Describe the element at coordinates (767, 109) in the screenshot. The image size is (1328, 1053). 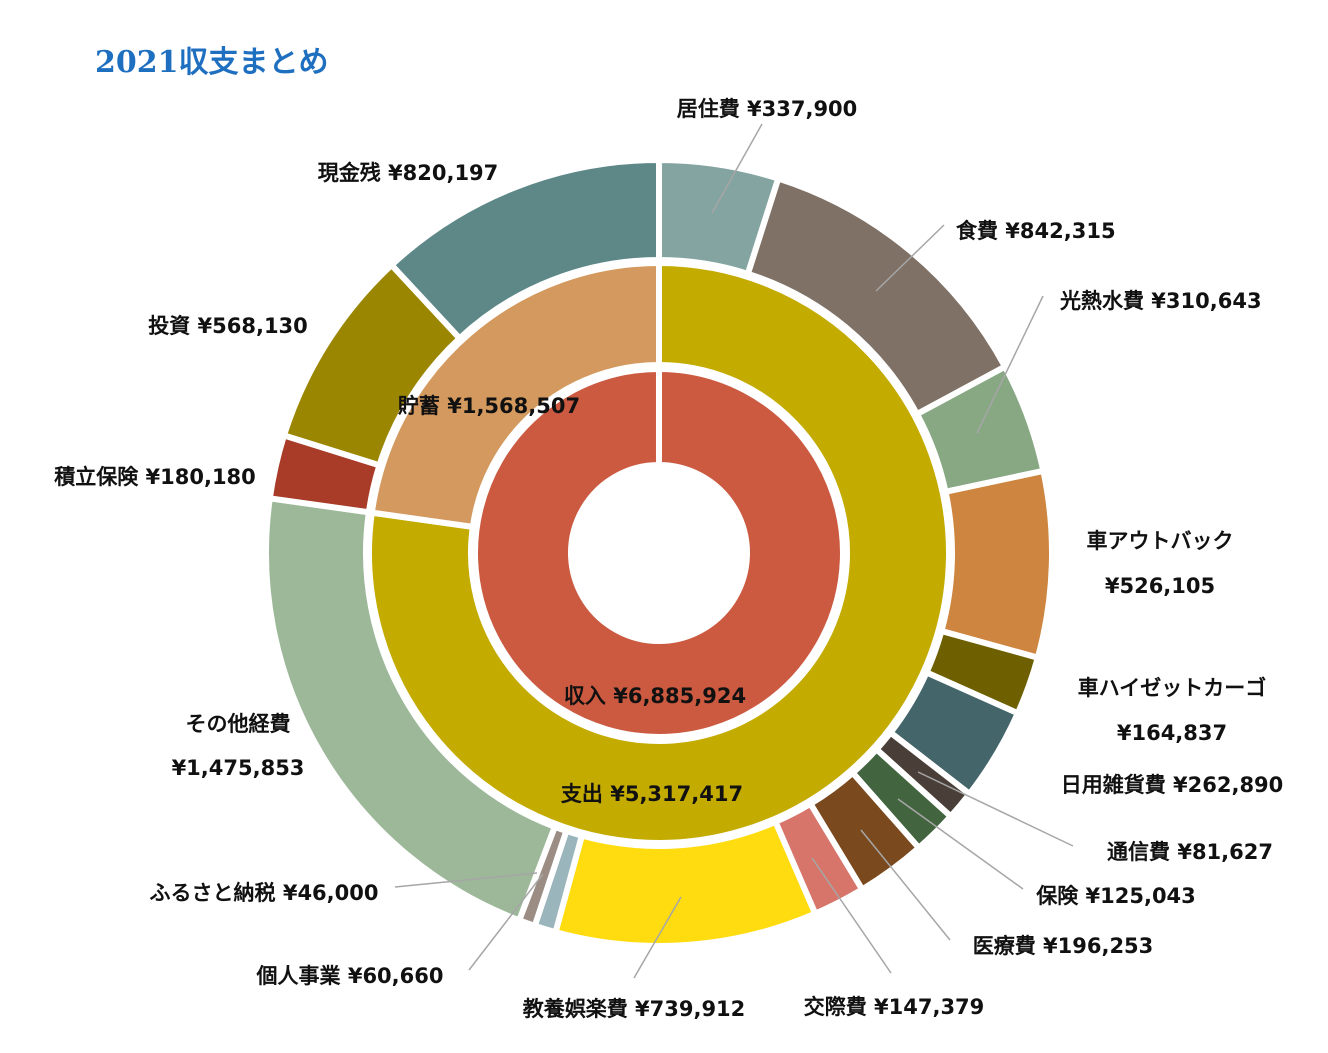
I see `data-label-outer-0: 居住費 ¥337,900` at that location.